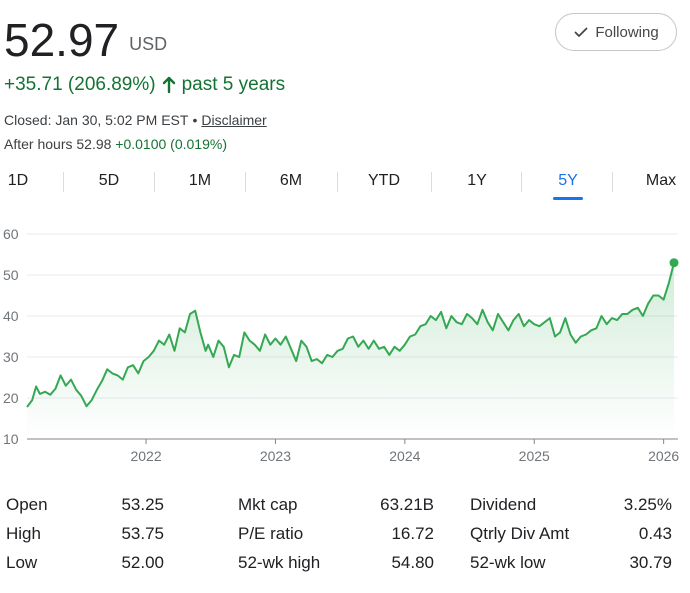  Describe the element at coordinates (23, 533) in the screenshot. I see `stat-label-high: High` at that location.